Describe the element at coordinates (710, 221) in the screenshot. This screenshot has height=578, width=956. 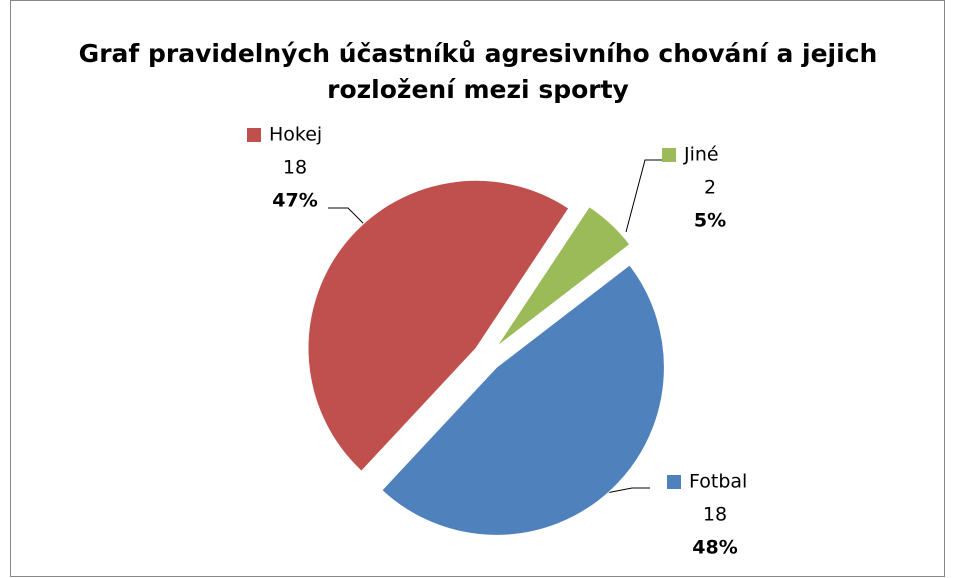
I see `percent-label: 5%` at that location.